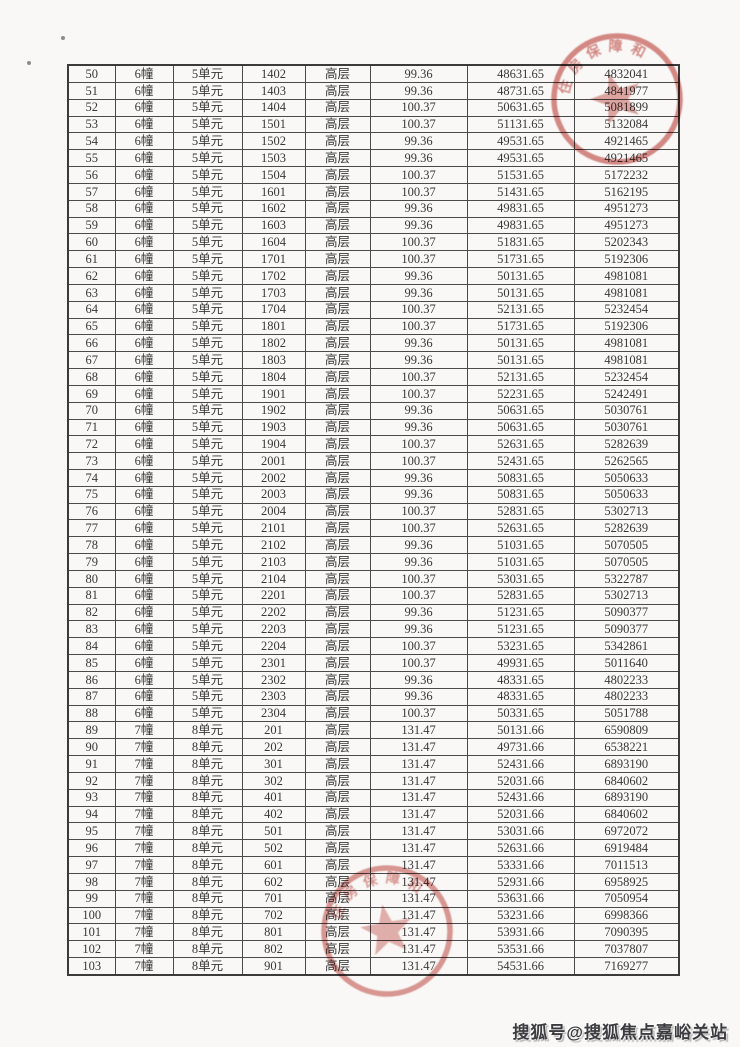 The image size is (740, 1047). I want to click on table-cell: 7050954, so click(626, 898).